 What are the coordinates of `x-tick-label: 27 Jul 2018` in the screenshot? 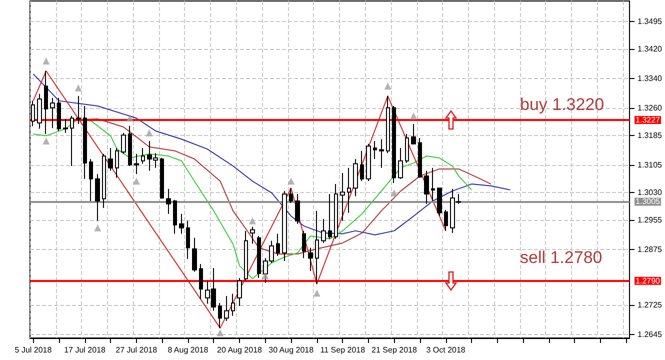 It's located at (137, 350).